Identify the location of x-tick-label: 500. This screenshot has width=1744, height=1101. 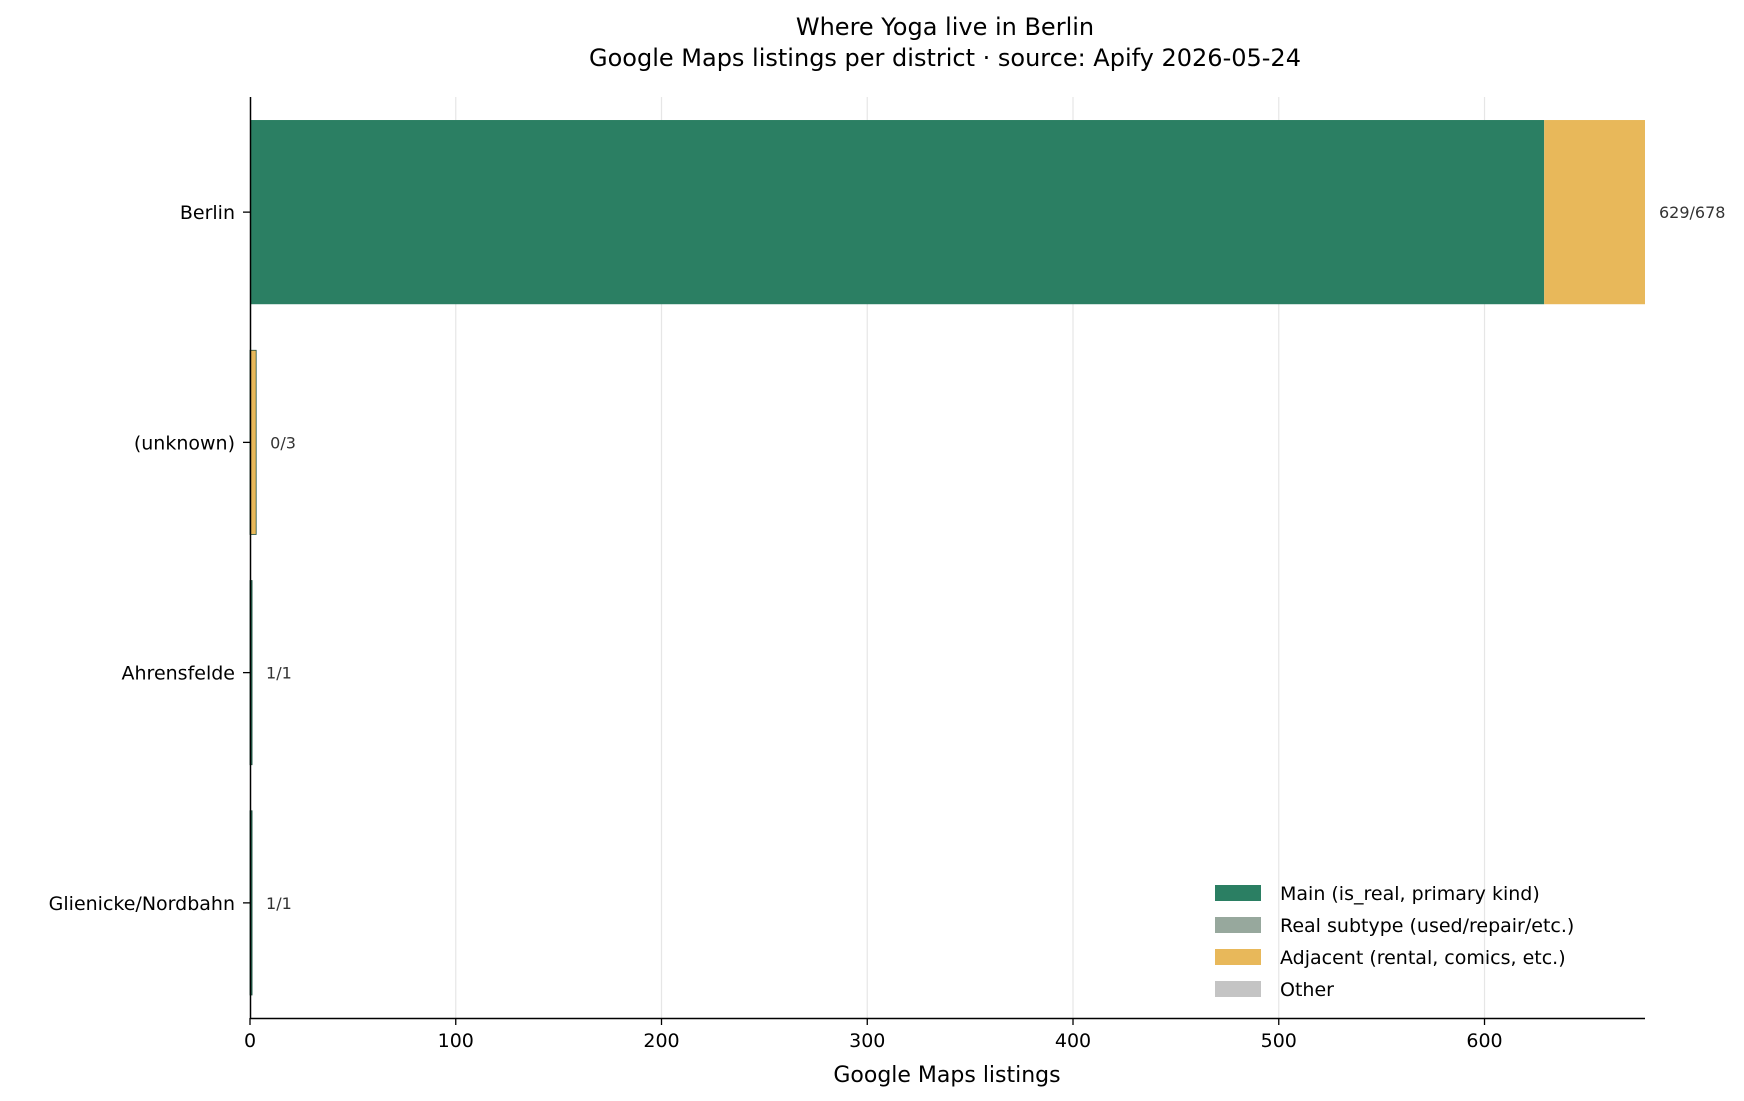
(1279, 1041).